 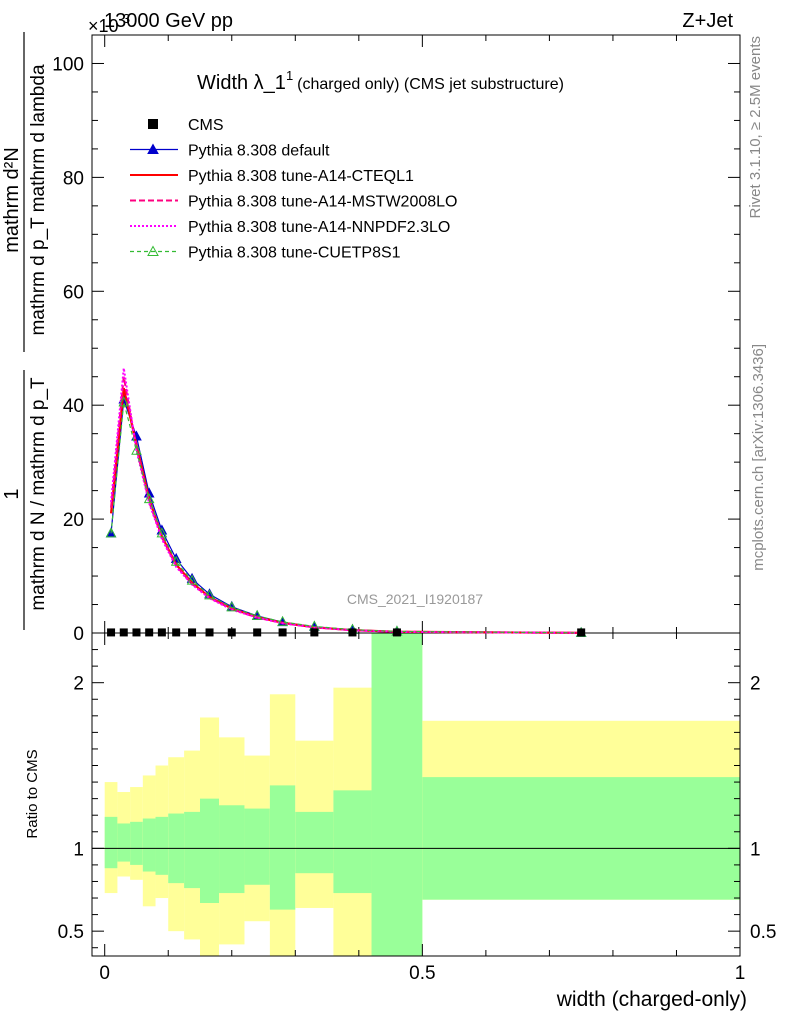 What do you see at coordinates (153, 124) in the screenshot?
I see `legend-cms-marker` at bounding box center [153, 124].